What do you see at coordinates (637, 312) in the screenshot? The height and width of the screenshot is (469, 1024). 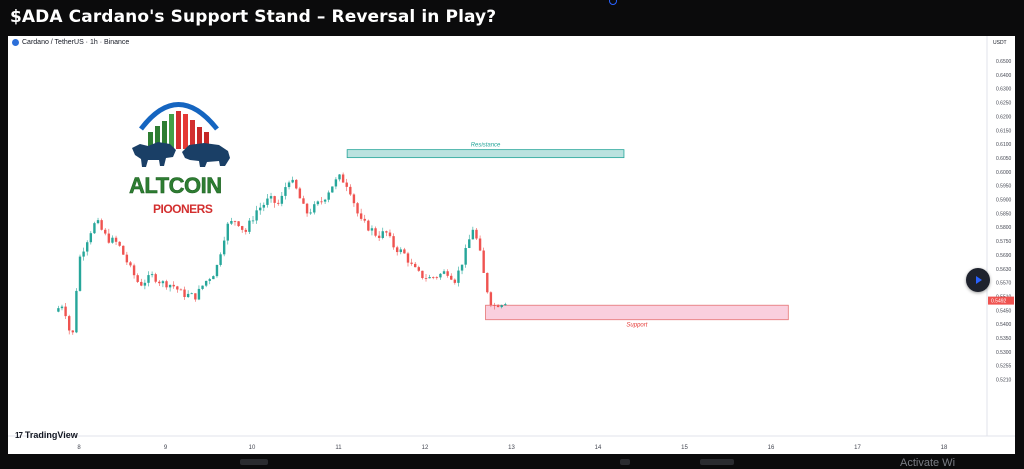 I see `support-zone` at bounding box center [637, 312].